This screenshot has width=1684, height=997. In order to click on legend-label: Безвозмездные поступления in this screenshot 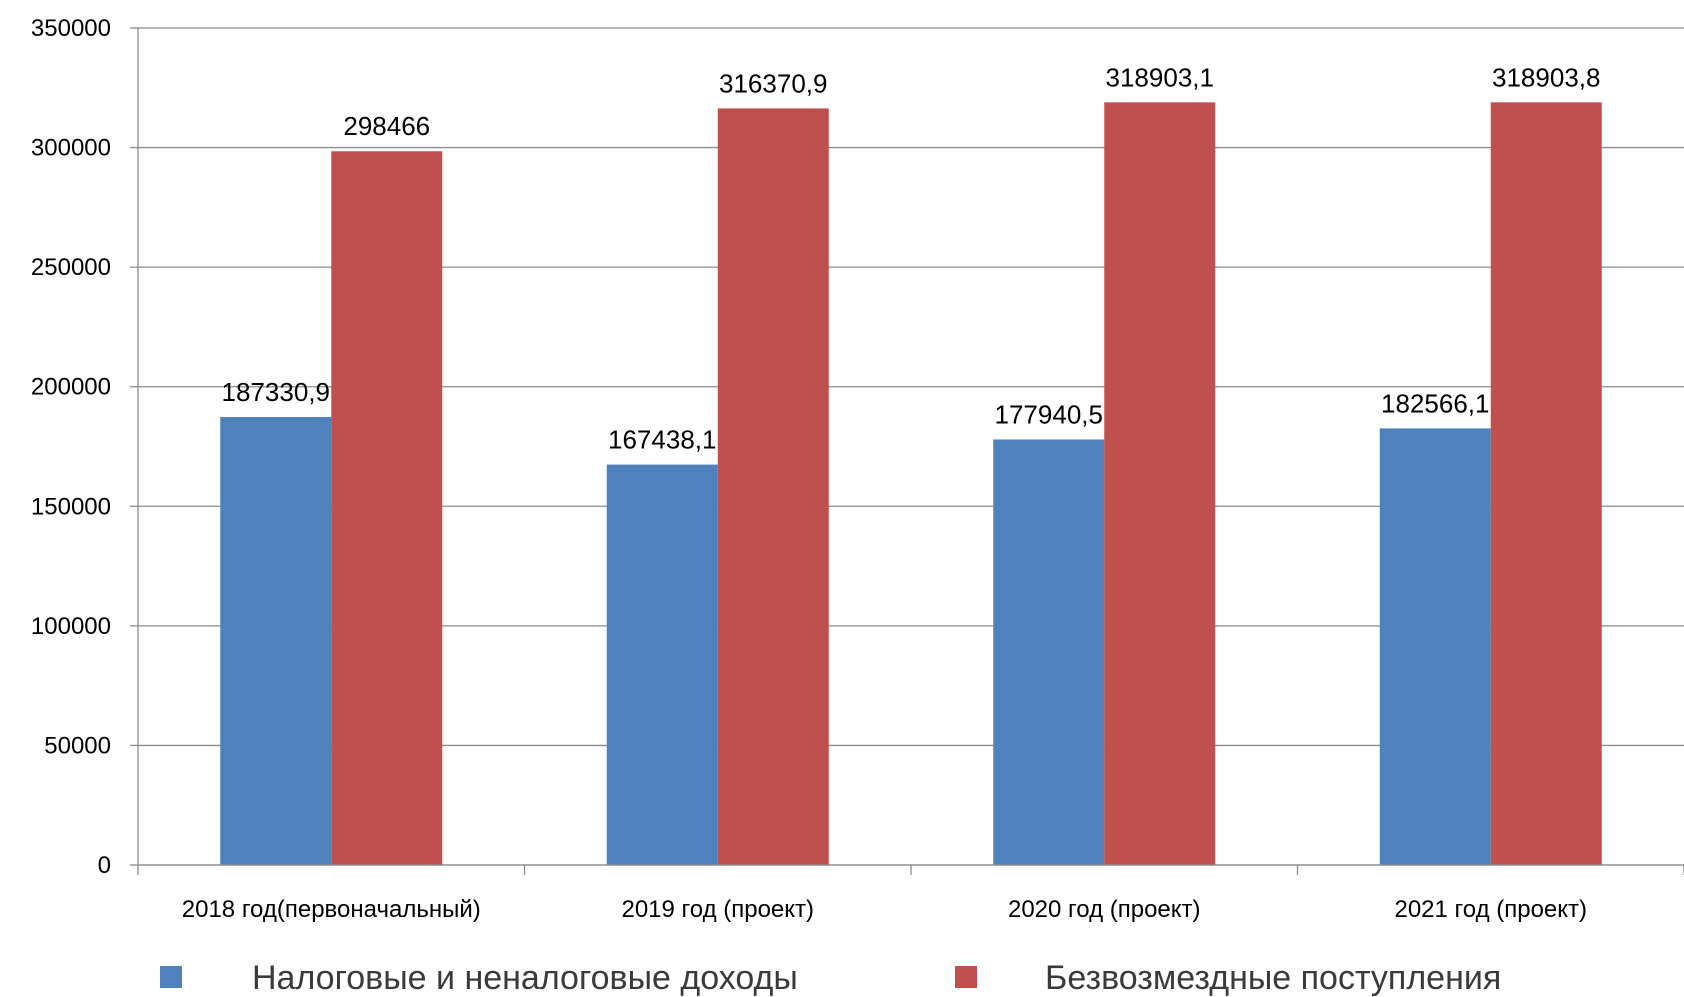, I will do `click(1273, 978)`.